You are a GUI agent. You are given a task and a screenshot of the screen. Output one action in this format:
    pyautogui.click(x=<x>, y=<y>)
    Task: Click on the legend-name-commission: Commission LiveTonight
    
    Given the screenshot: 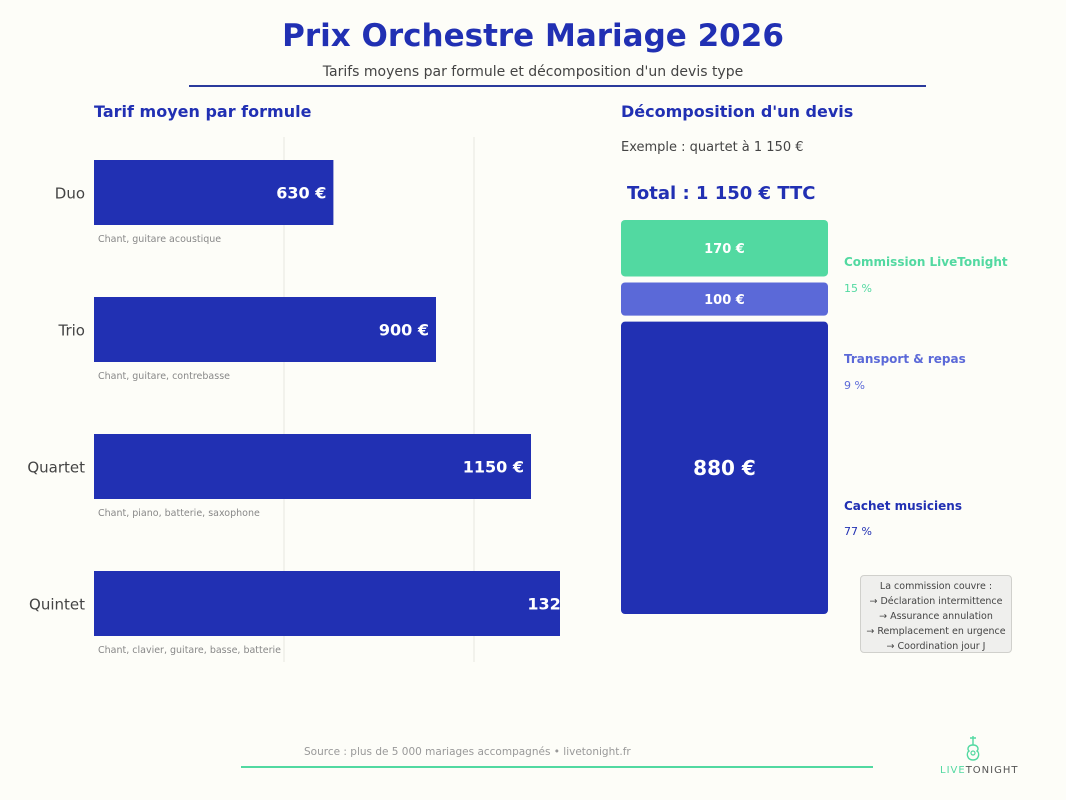 What is the action you would take?
    pyautogui.click(x=926, y=262)
    